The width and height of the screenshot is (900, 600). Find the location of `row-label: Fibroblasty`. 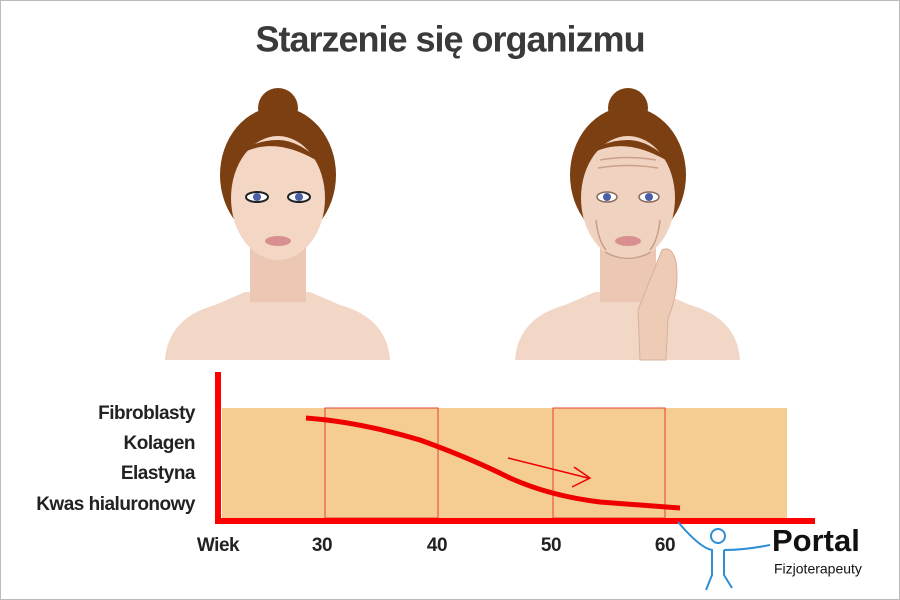

row-label: Fibroblasty is located at coordinates (147, 413).